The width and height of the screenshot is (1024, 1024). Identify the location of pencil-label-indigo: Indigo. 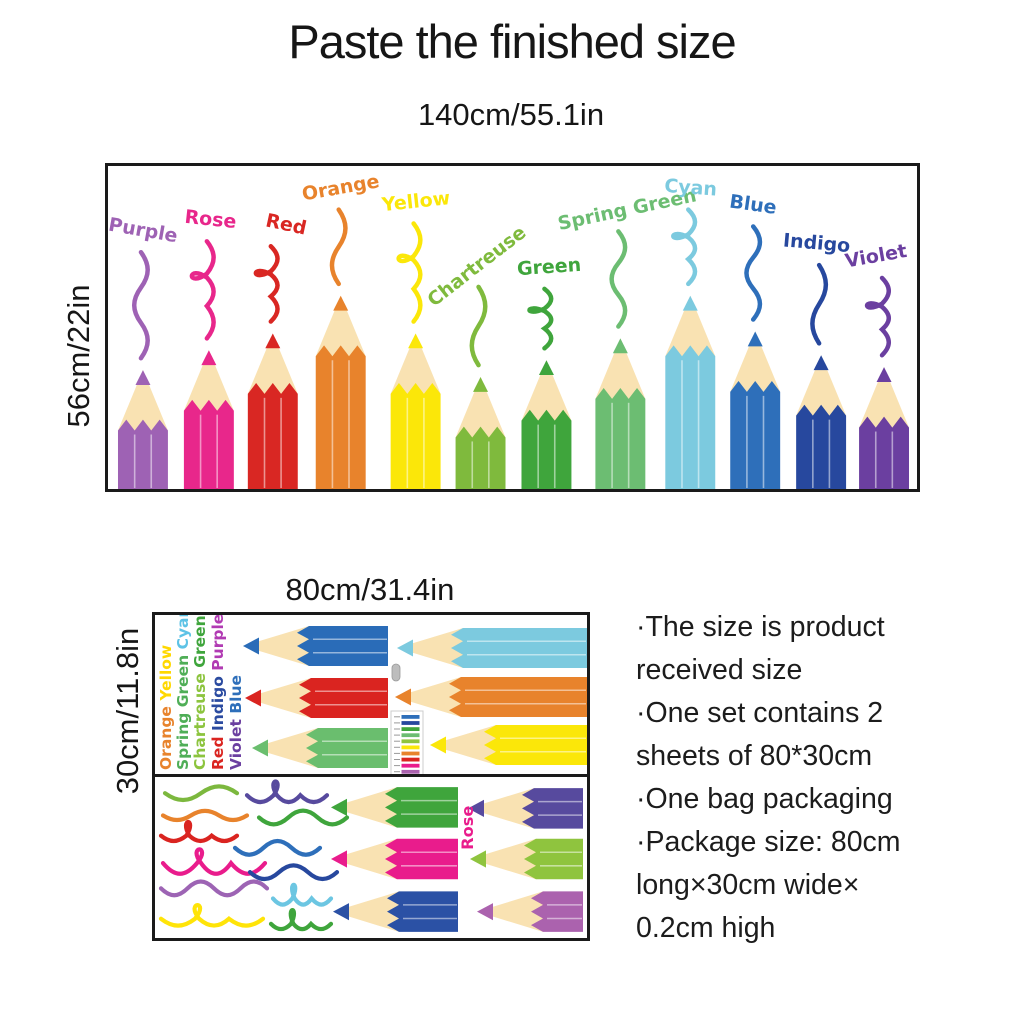
(816, 243).